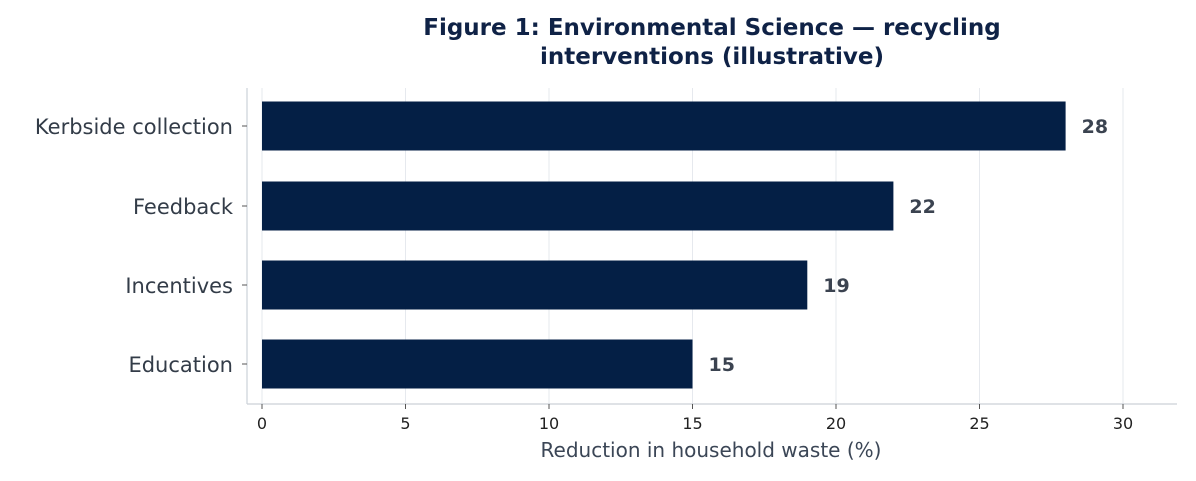  I want to click on bar-incentives, so click(535, 285).